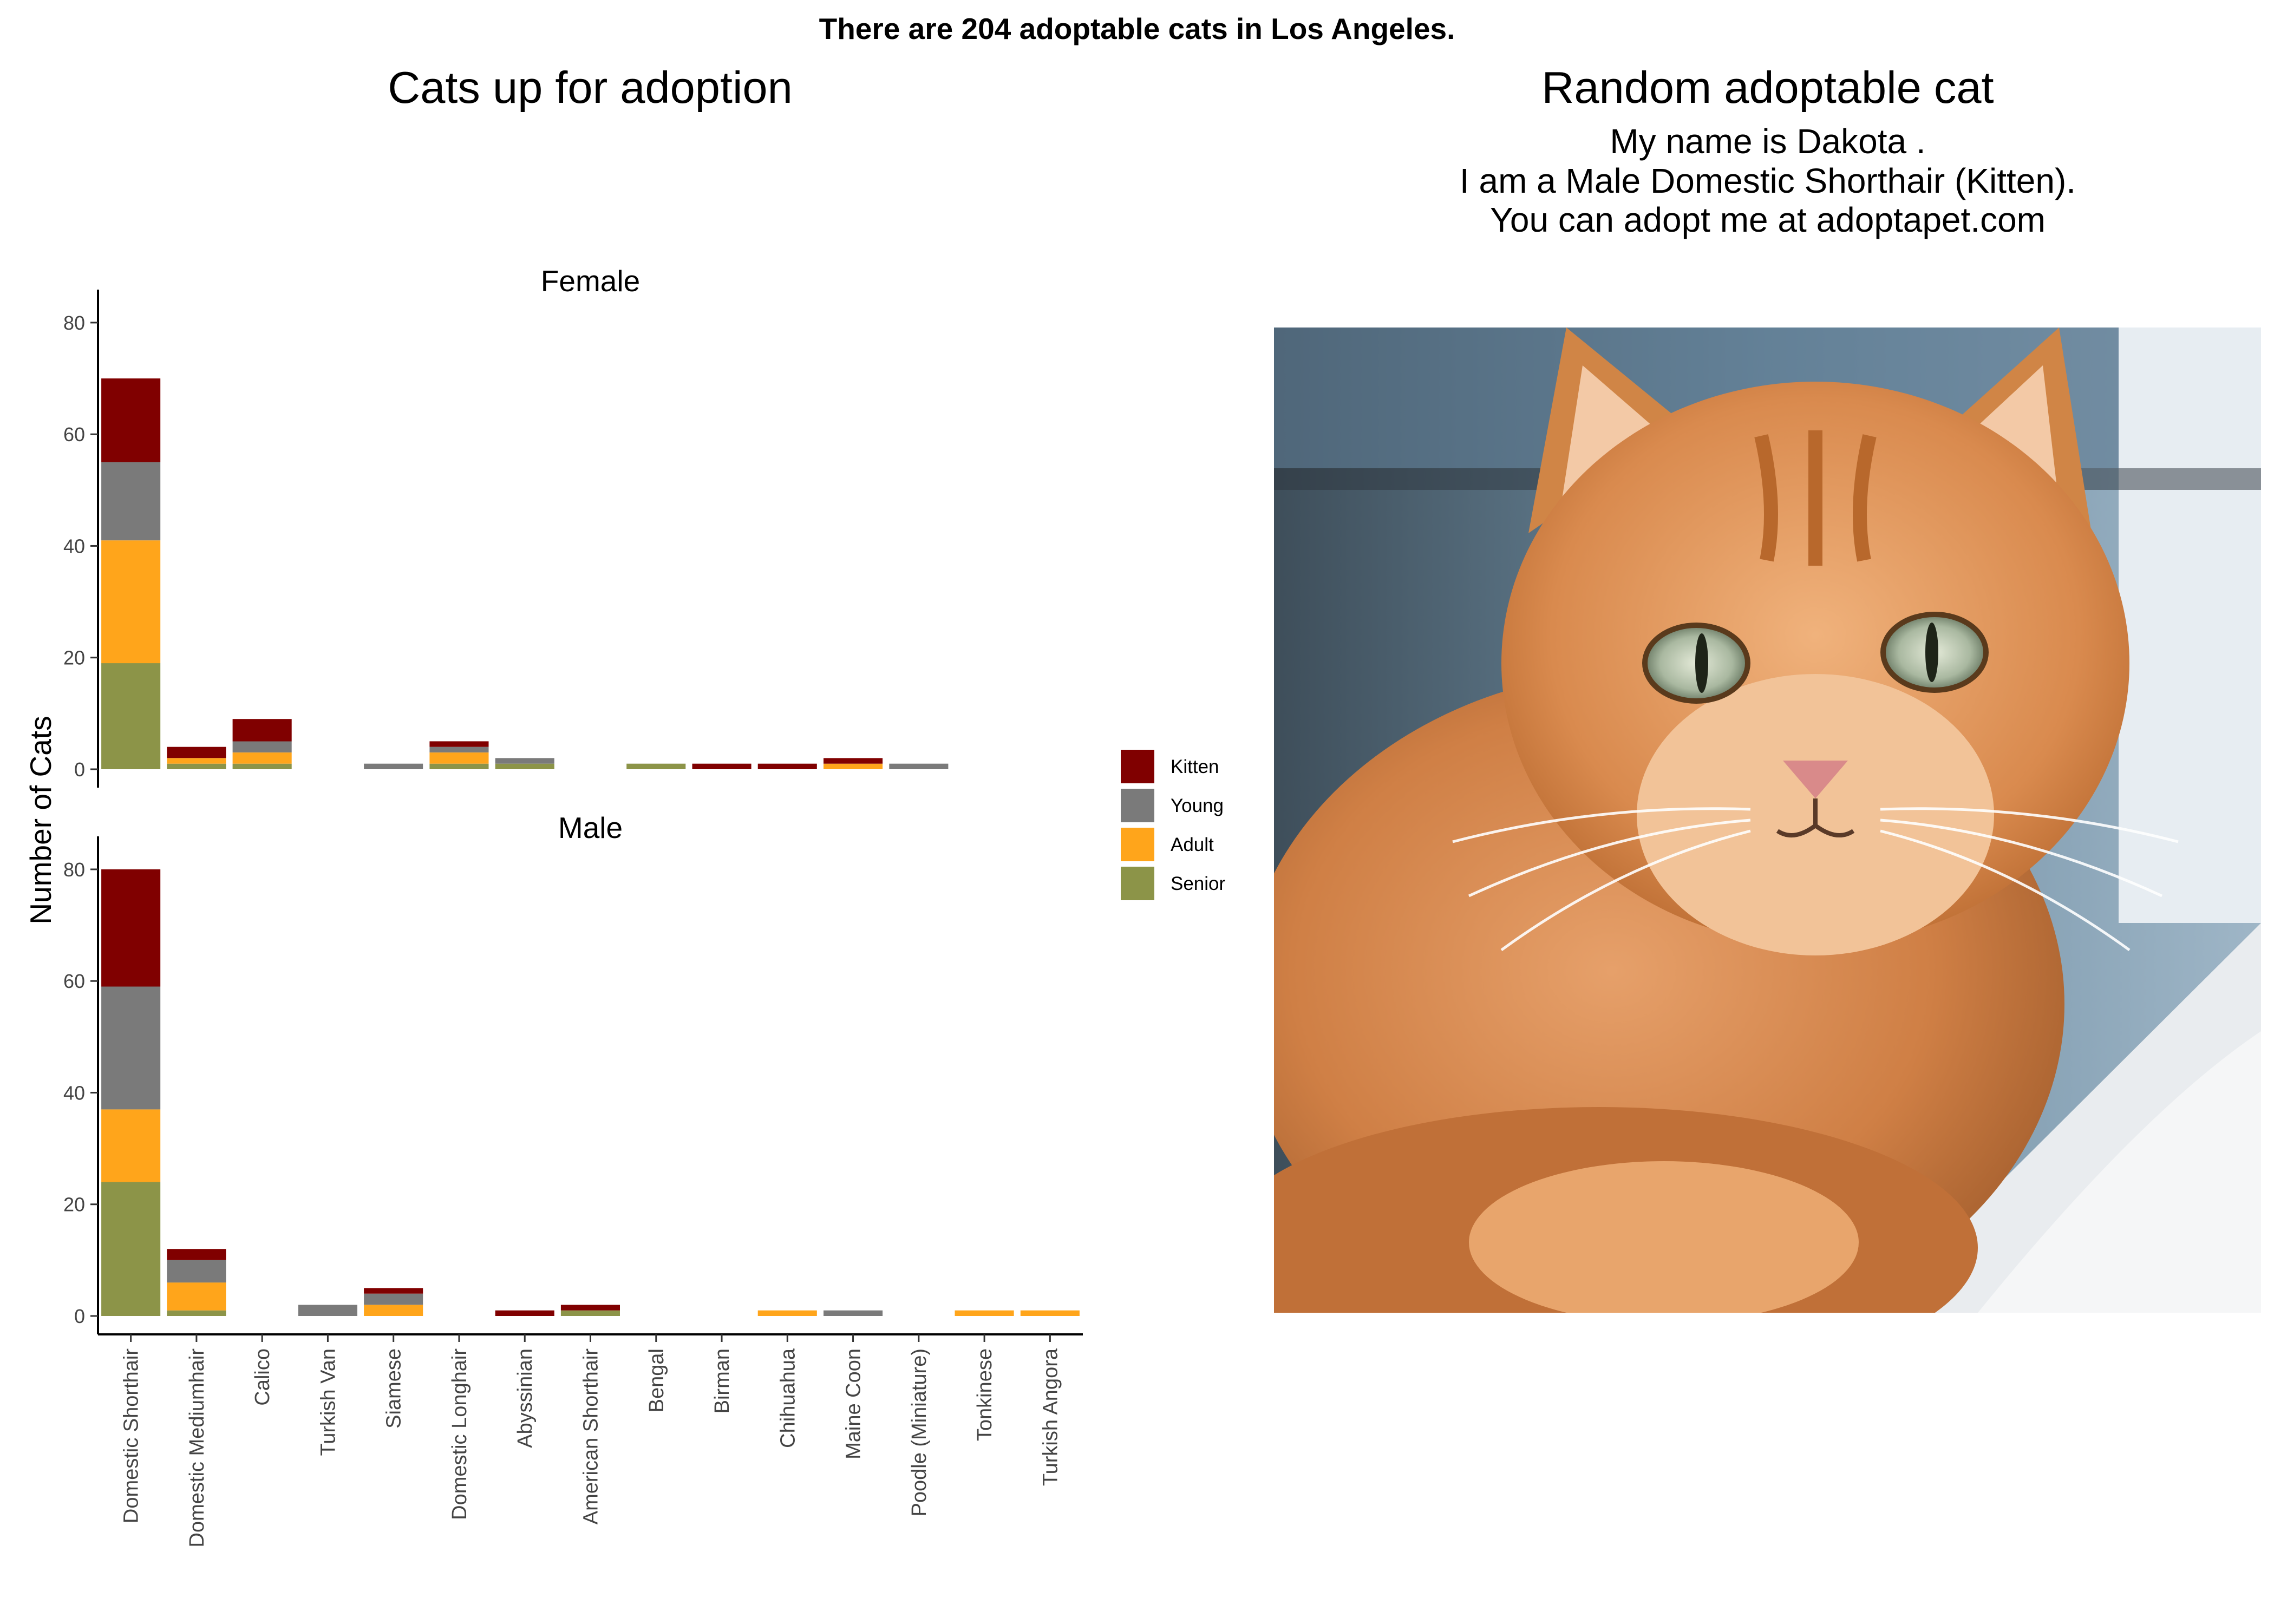  I want to click on facet-male: Male 0 20 40 60 80, so click(573, 1073).